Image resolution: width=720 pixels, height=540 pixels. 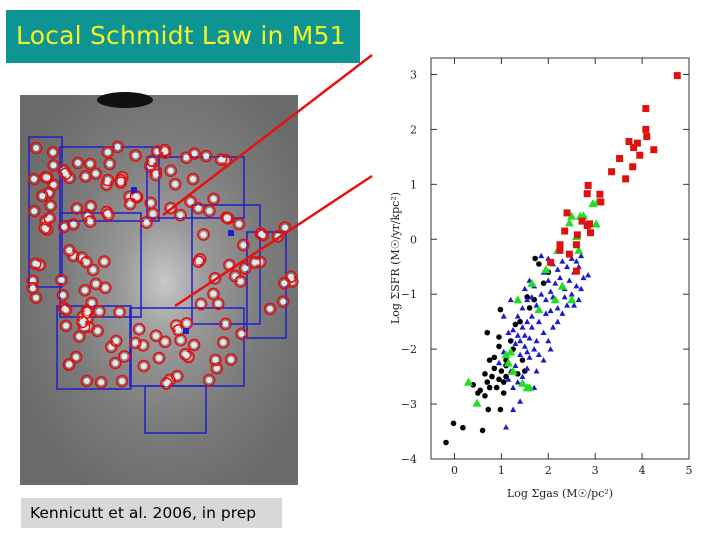 I want to click on center-marker, so click(x=186, y=331).